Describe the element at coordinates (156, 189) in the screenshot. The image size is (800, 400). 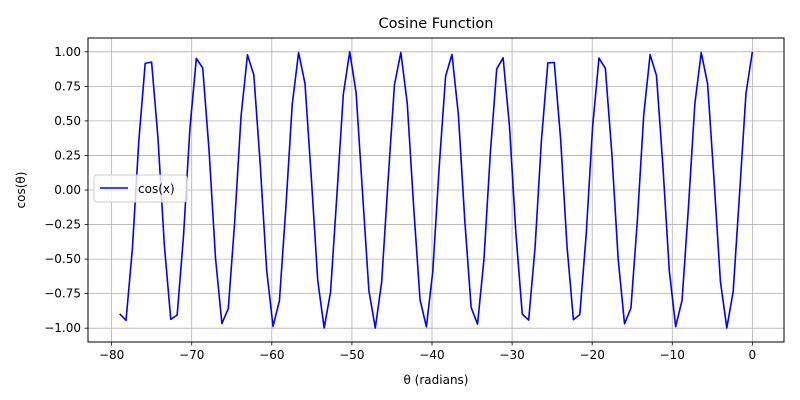
I see `legend-label: cos(x)` at that location.